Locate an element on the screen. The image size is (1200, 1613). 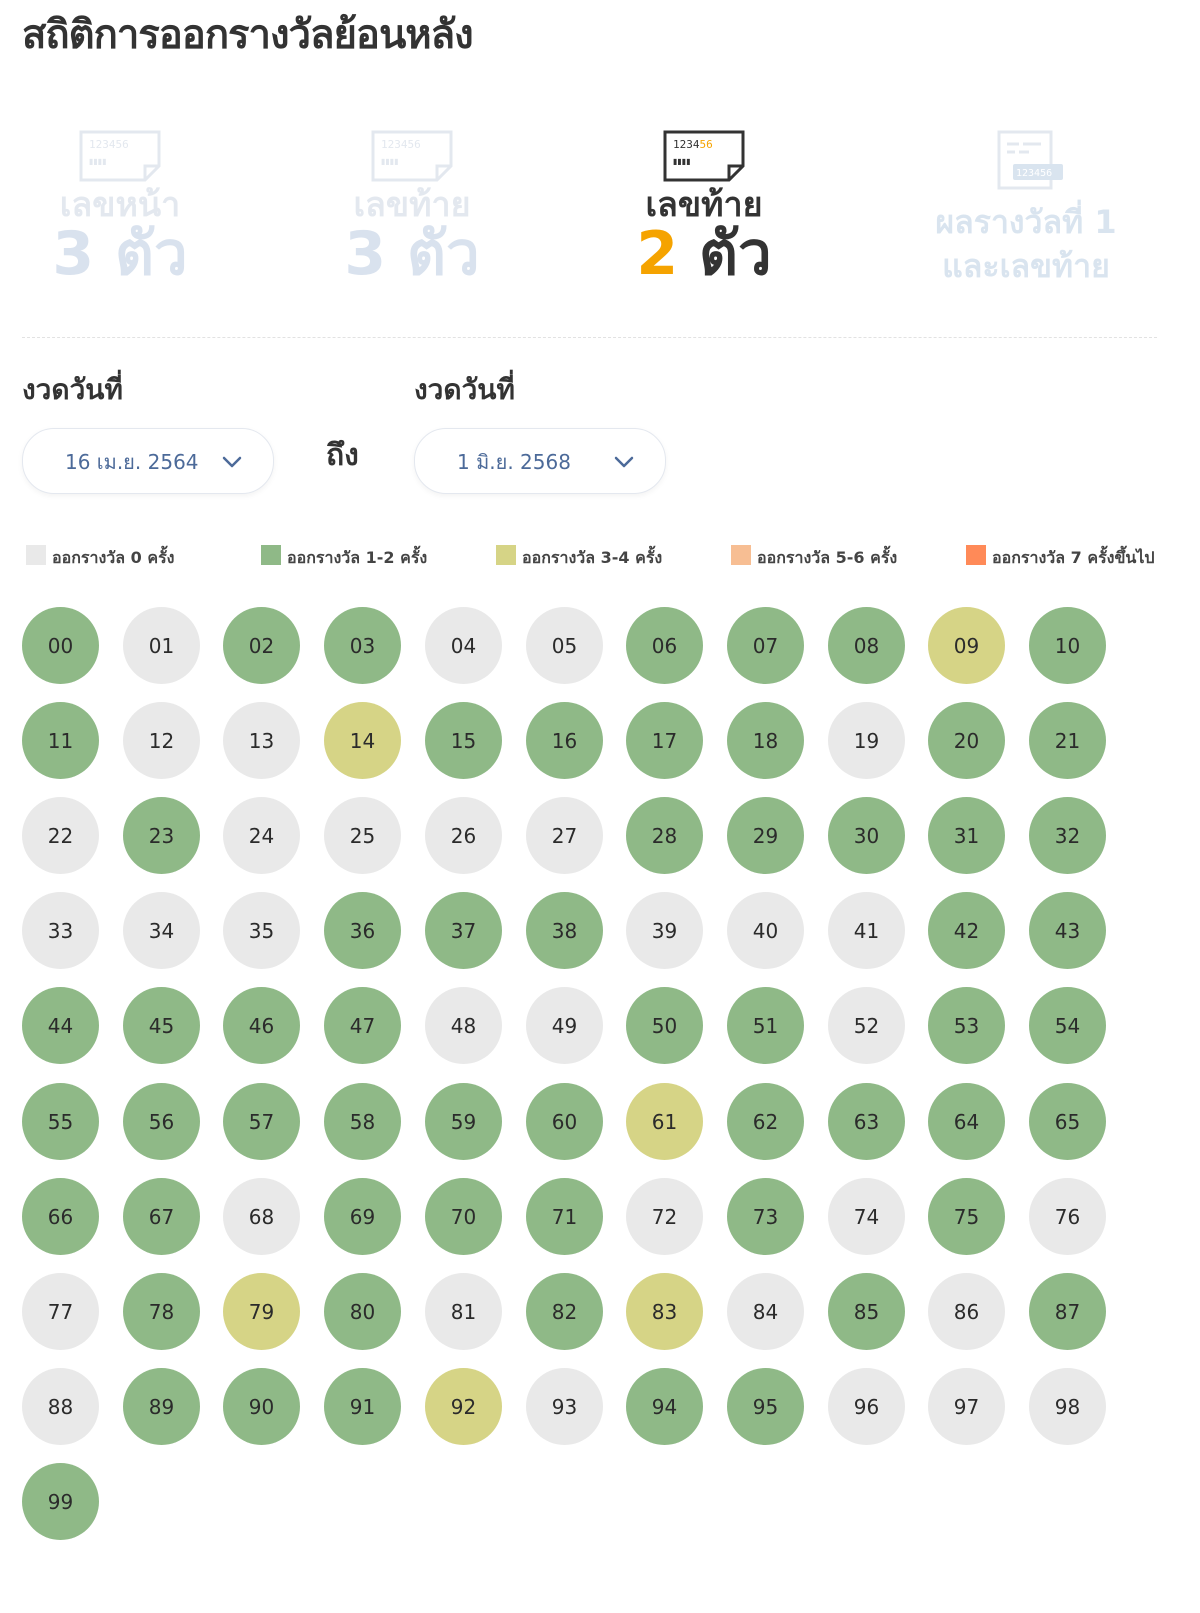
number-ball: 17 is located at coordinates (664, 740).